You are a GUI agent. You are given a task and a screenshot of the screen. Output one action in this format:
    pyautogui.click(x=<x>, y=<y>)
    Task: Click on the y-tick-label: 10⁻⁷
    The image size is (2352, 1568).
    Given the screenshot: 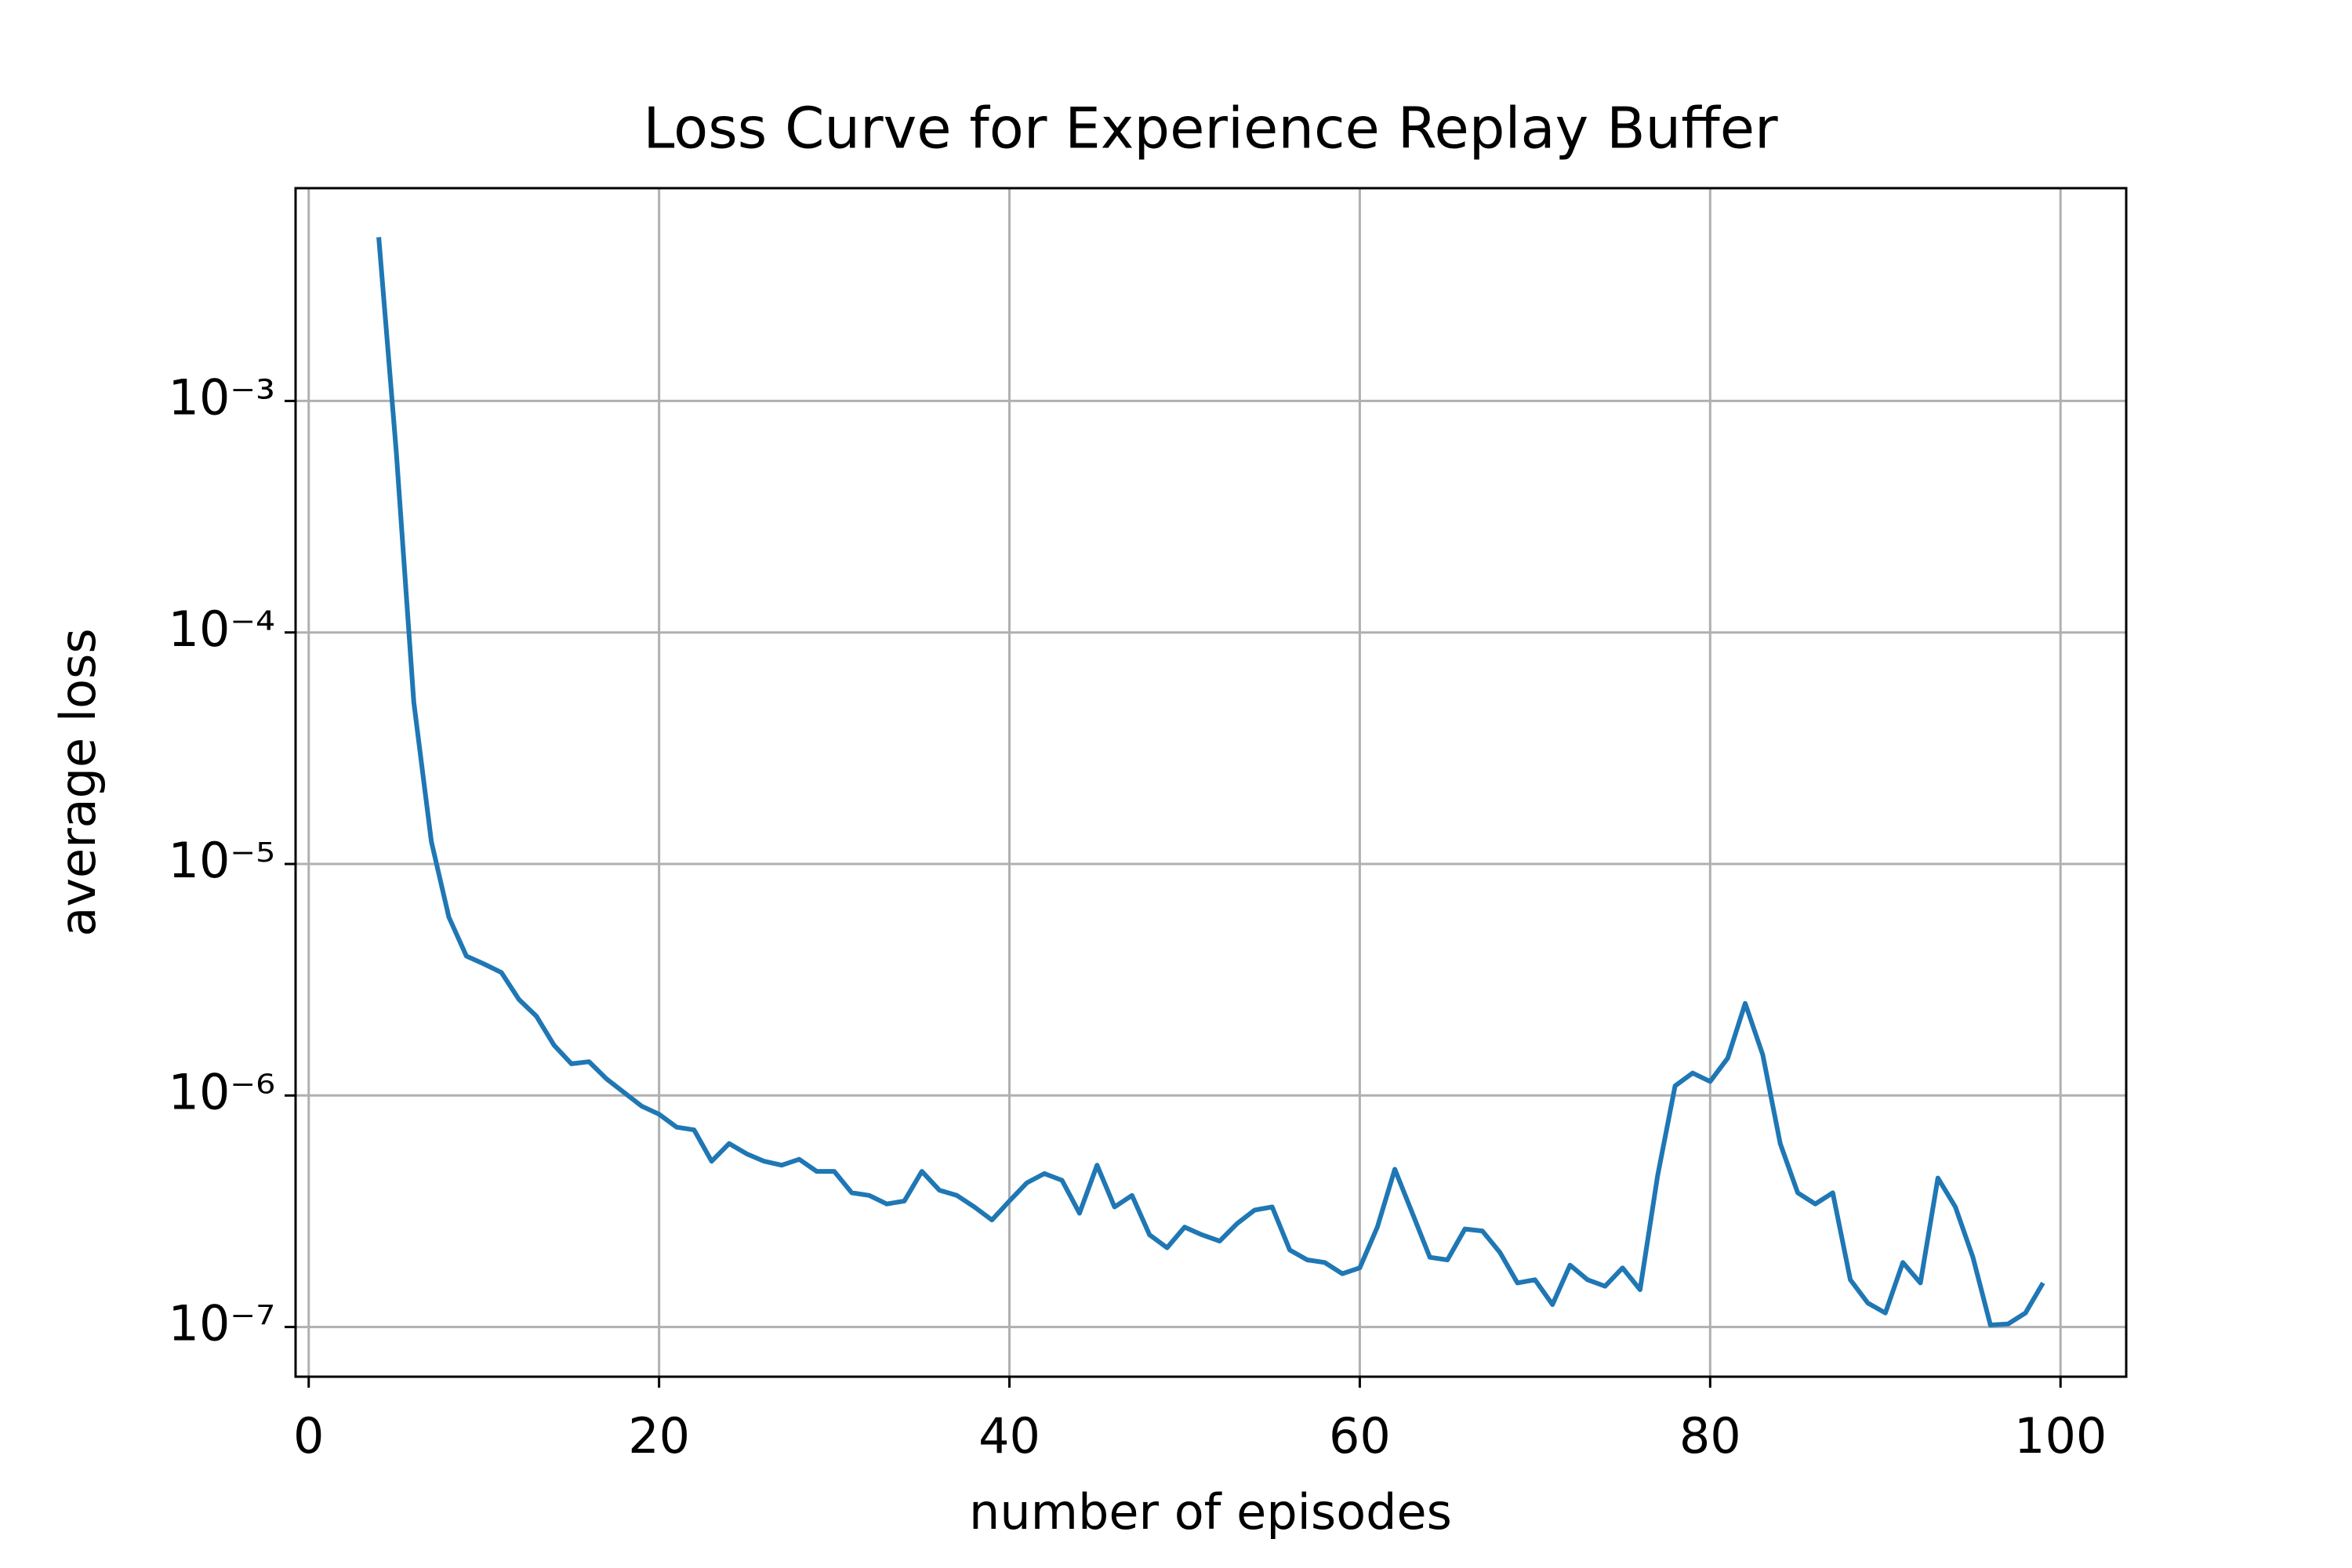 What is the action you would take?
    pyautogui.click(x=222, y=1323)
    